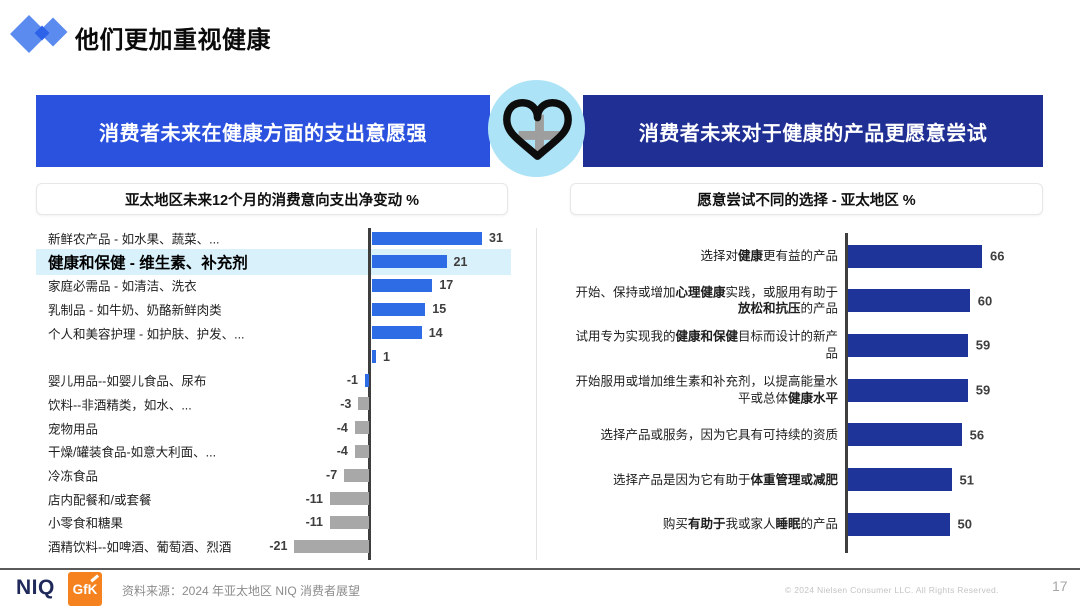 This screenshot has height=608, width=1080. What do you see at coordinates (536, 128) in the screenshot?
I see `heart-plus-icon` at bounding box center [536, 128].